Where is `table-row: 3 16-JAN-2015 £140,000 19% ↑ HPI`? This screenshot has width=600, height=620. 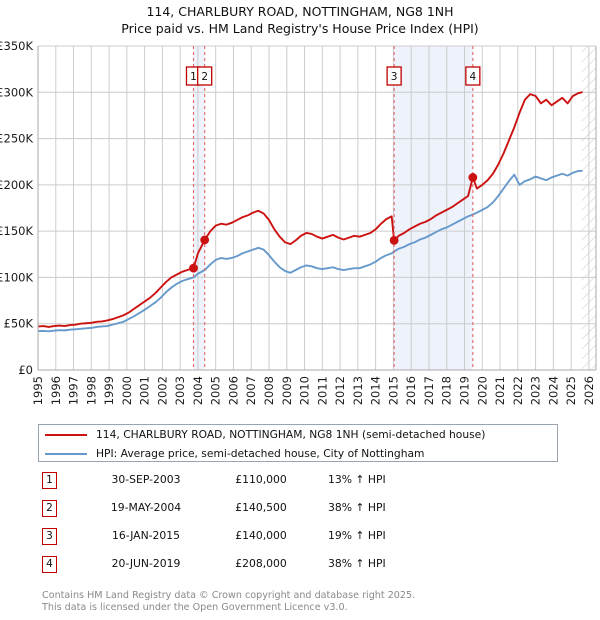
table-row: 3 16-JAN-2015 £140,000 19% ↑ HPI is located at coordinates (298, 540).